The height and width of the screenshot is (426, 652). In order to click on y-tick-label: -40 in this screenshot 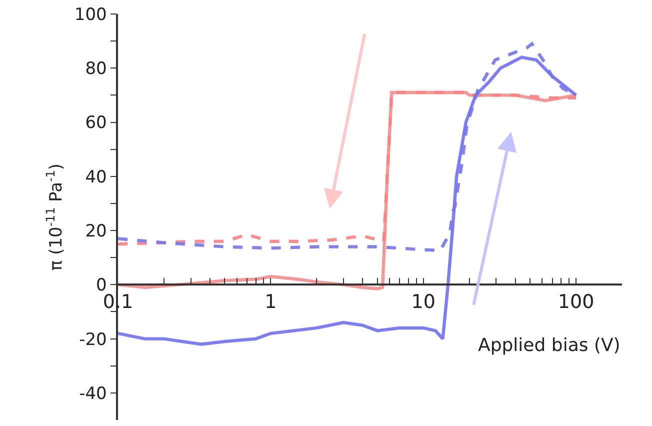, I will do `click(93, 394)`.